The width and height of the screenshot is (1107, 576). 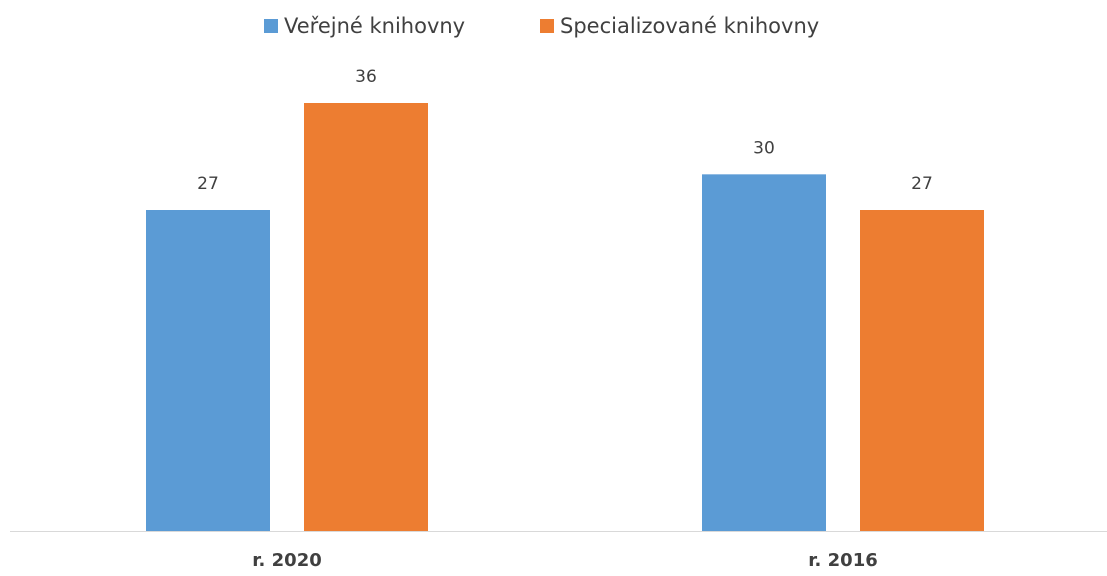 What do you see at coordinates (287, 560) in the screenshot?
I see `x-tick-label: r. 2020` at bounding box center [287, 560].